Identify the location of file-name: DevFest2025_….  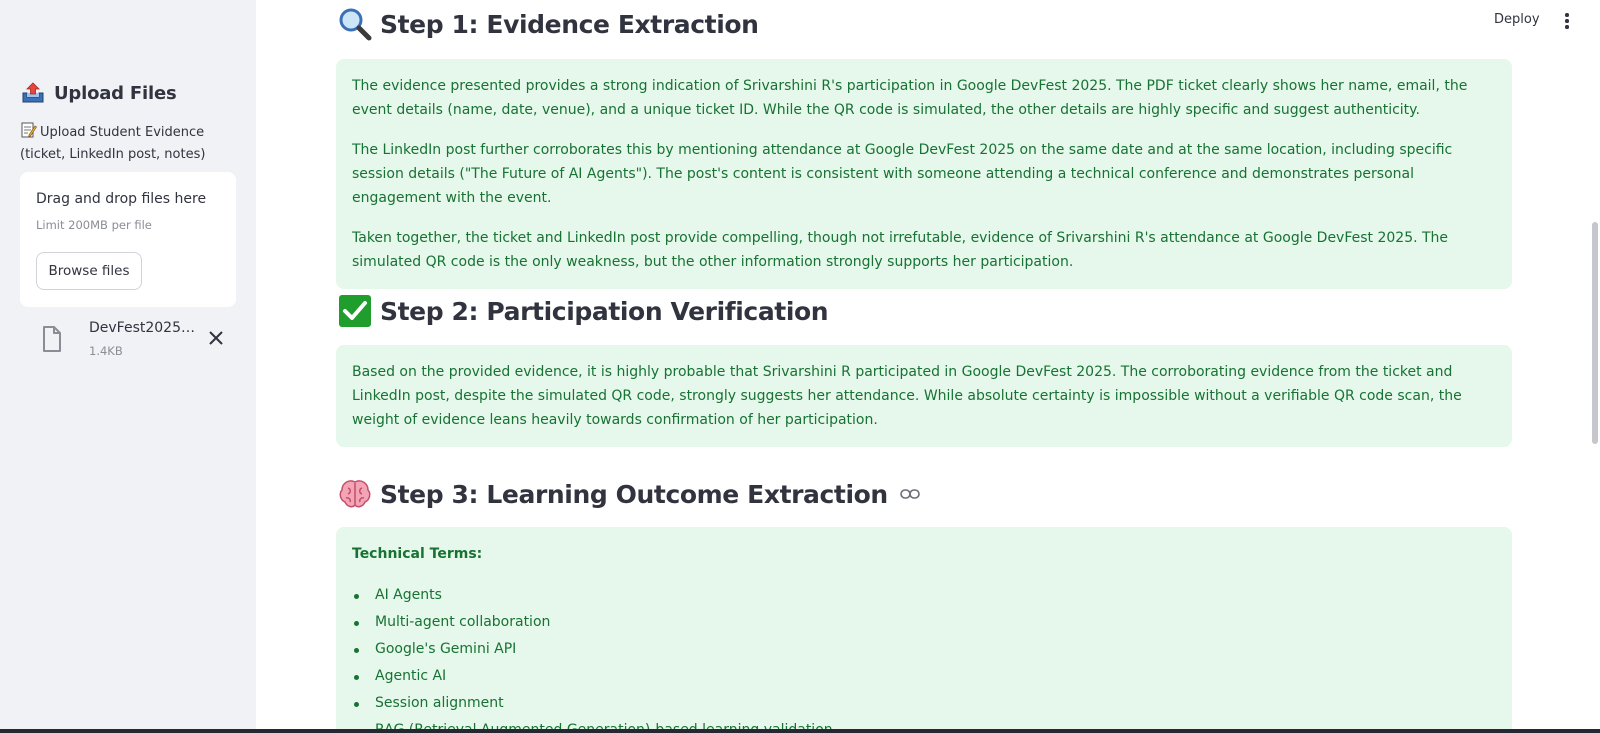
(144, 328).